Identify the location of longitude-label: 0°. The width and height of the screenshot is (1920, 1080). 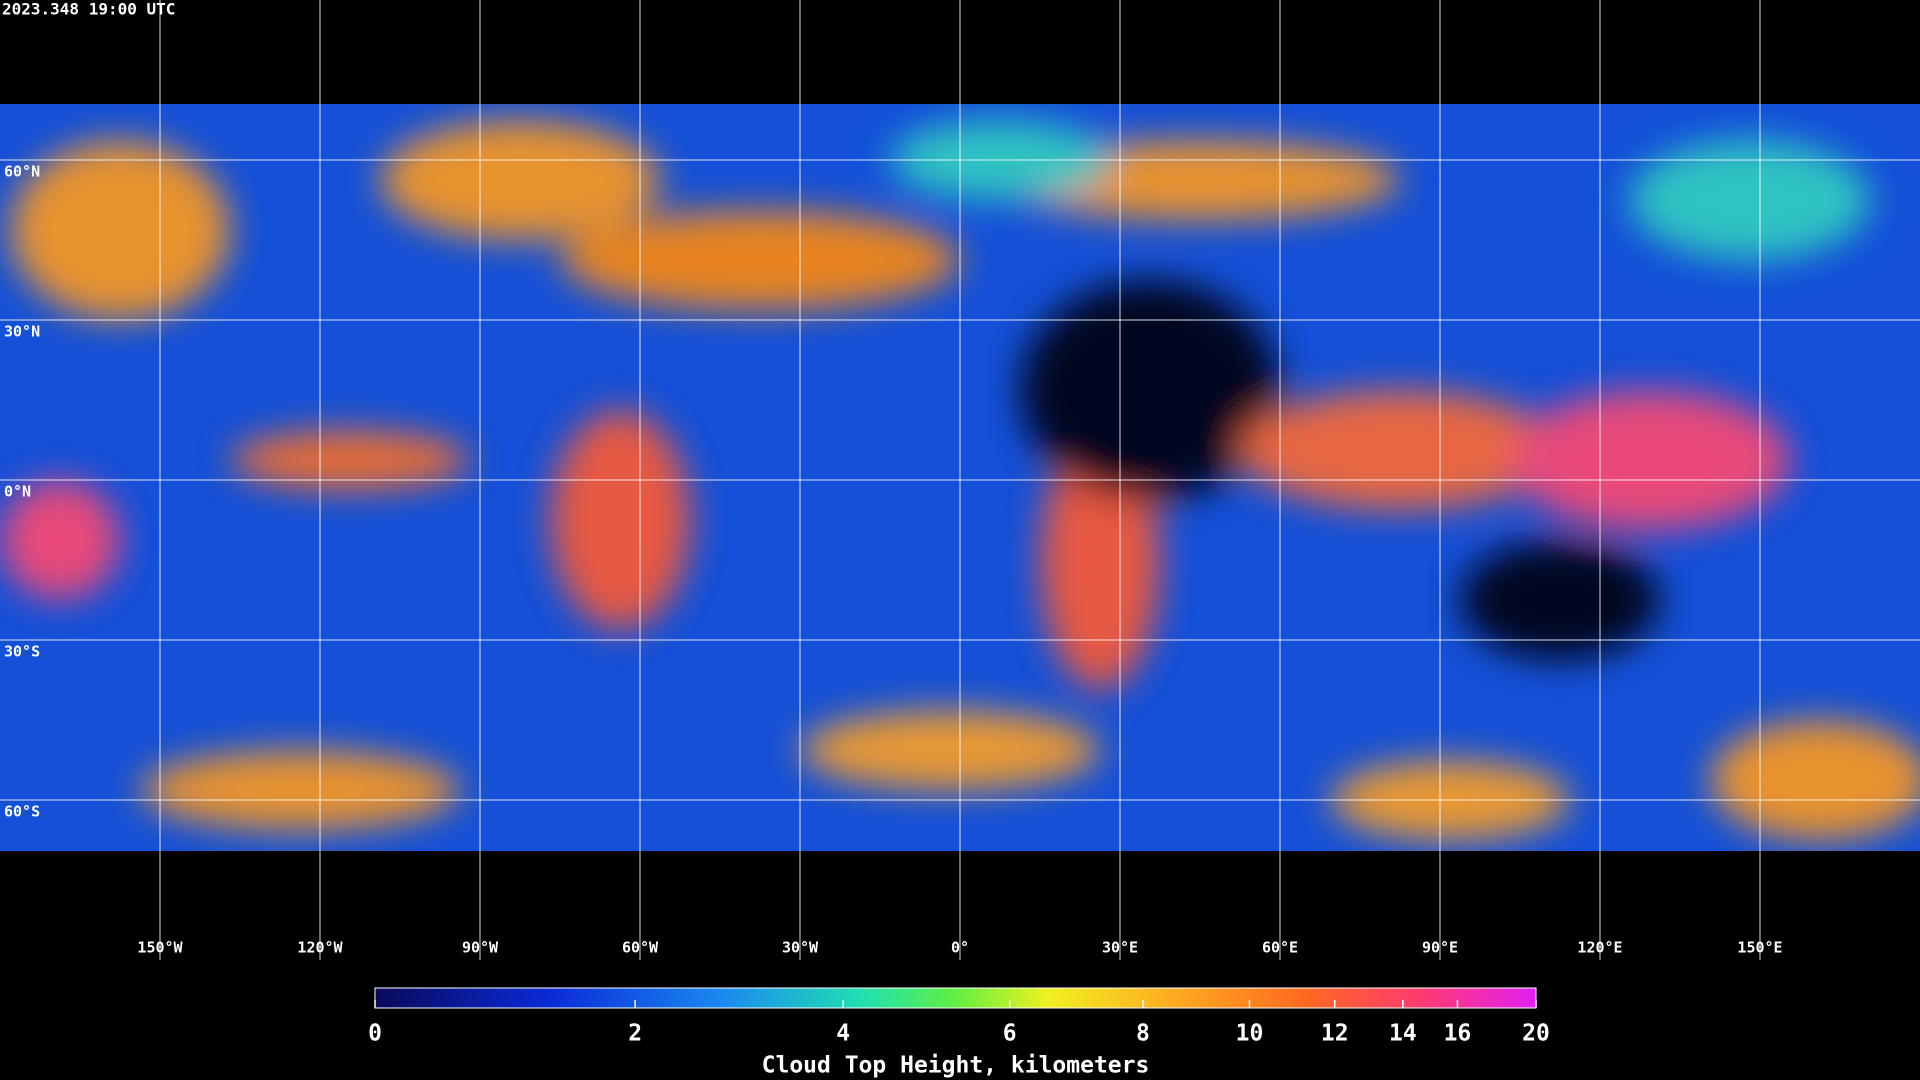
(960, 948).